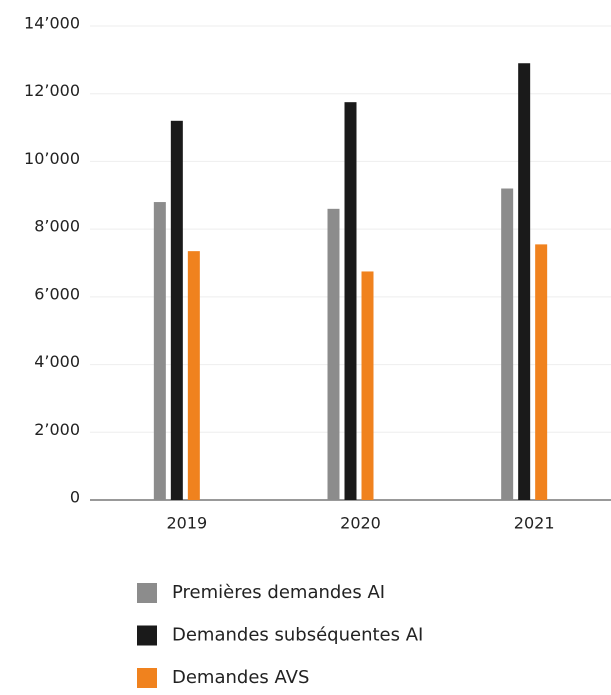  What do you see at coordinates (240, 677) in the screenshot?
I see `legend-label: Demandes AVS` at bounding box center [240, 677].